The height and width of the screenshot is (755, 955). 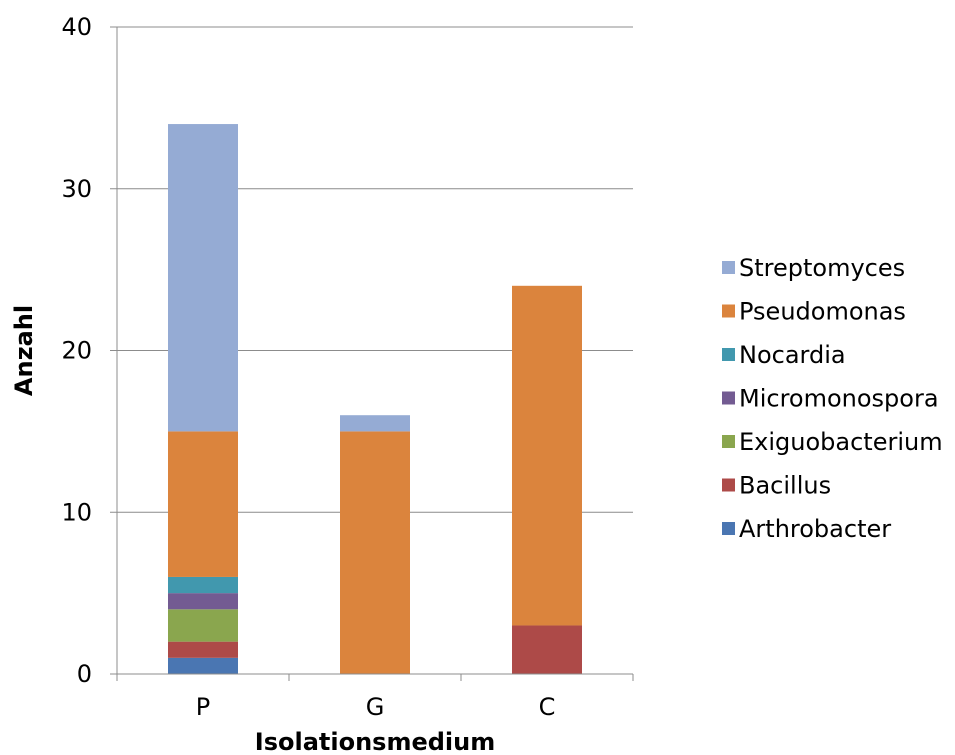 What do you see at coordinates (203, 625) in the screenshot?
I see `bar-segment-p-exiguobacterium` at bounding box center [203, 625].